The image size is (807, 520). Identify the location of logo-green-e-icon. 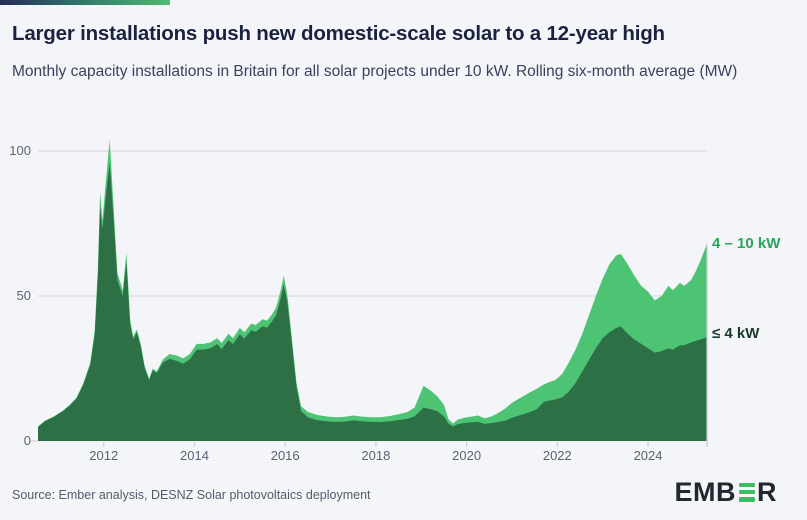
(746, 492).